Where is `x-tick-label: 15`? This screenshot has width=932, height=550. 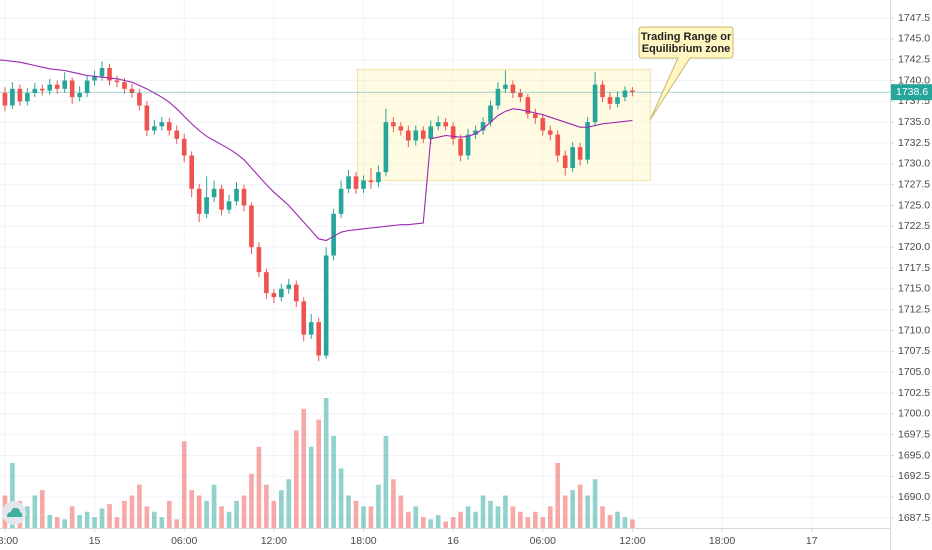
x-tick-label: 15 is located at coordinates (95, 541).